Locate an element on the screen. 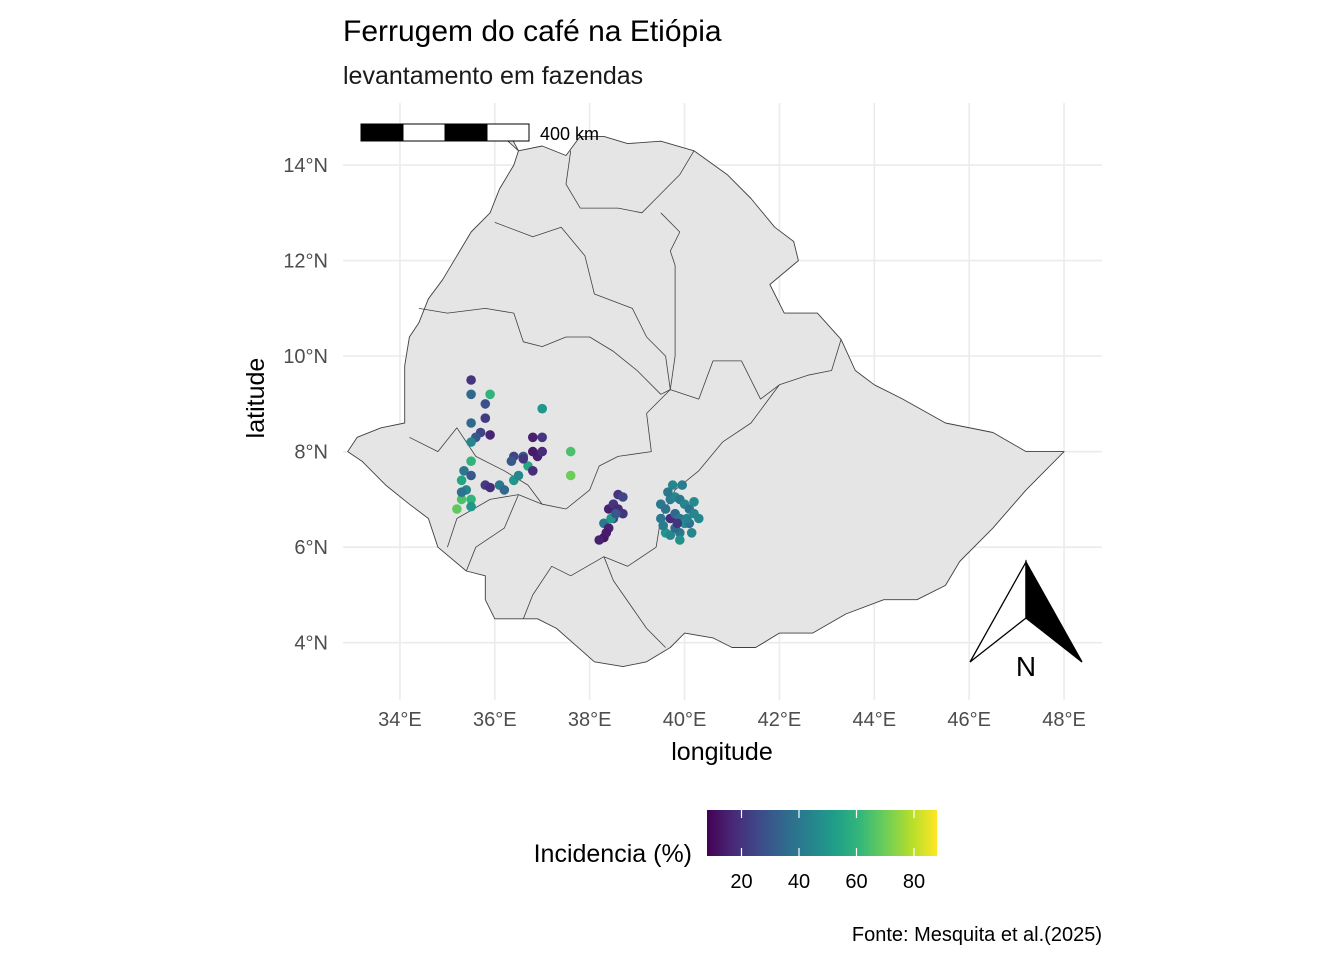 Image resolution: width=1344 pixels, height=965 pixels. color-legend: Incidencia (%) 20 40 60 80 is located at coordinates (735, 851).